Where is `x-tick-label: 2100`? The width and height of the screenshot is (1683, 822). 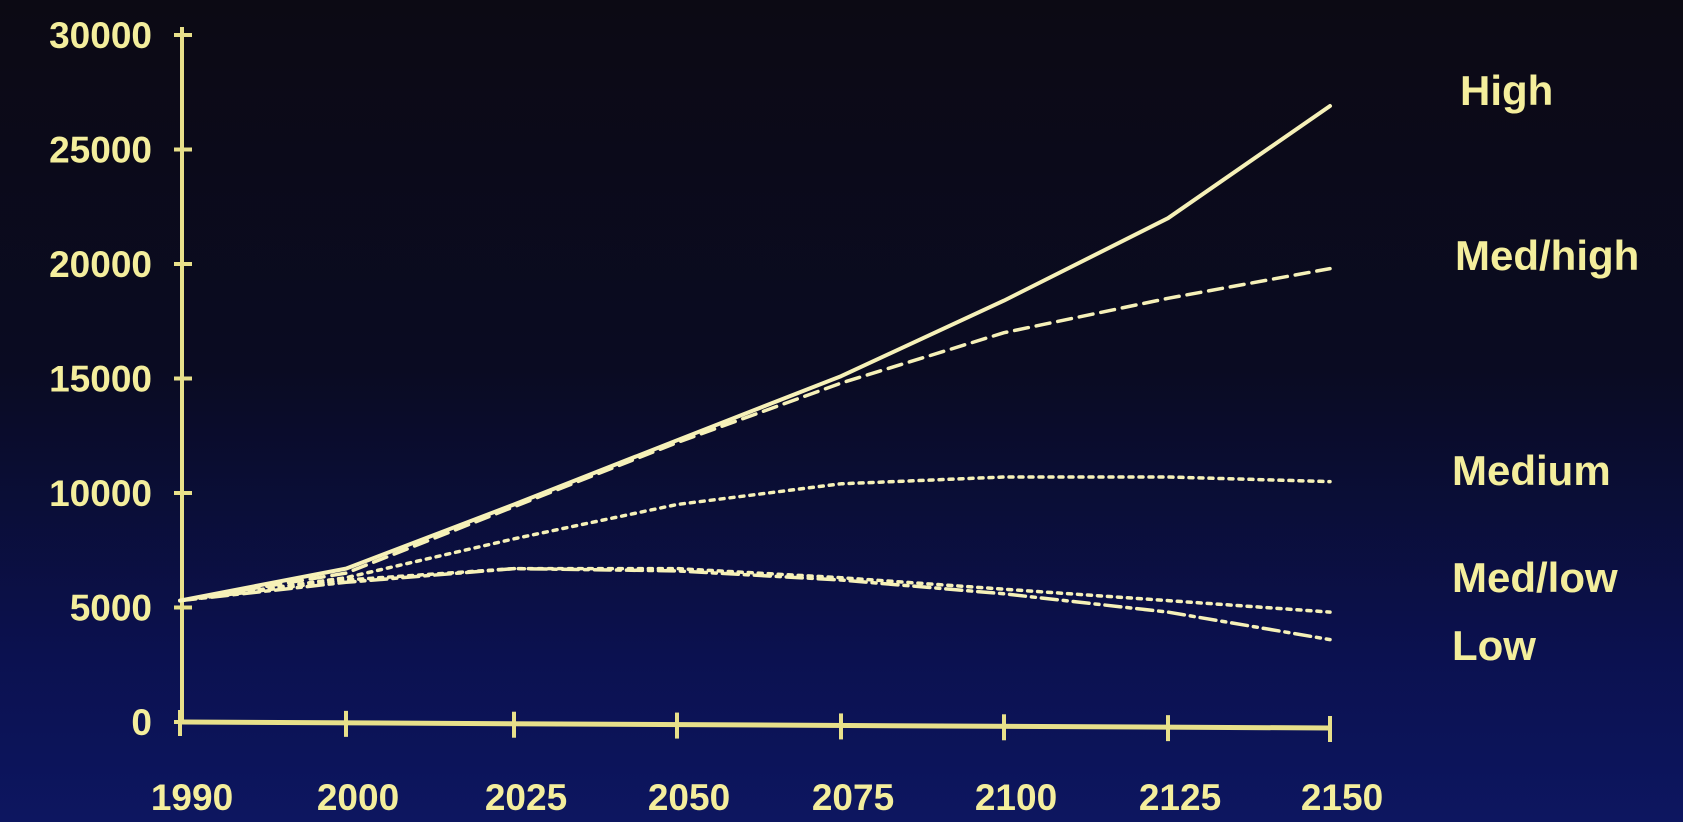 x-tick-label: 2100 is located at coordinates (1016, 797).